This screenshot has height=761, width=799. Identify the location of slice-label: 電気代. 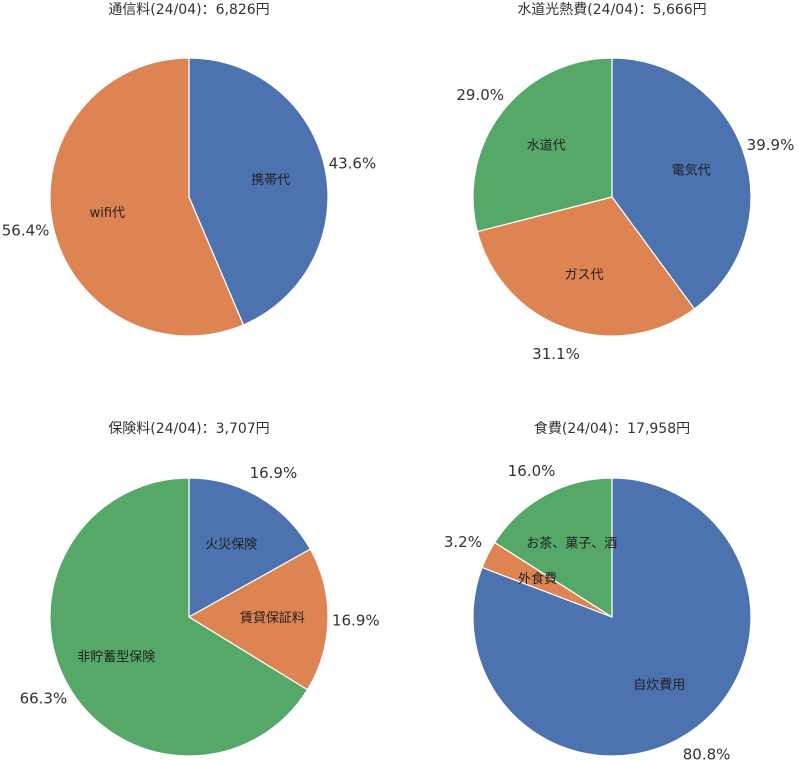
(691, 171).